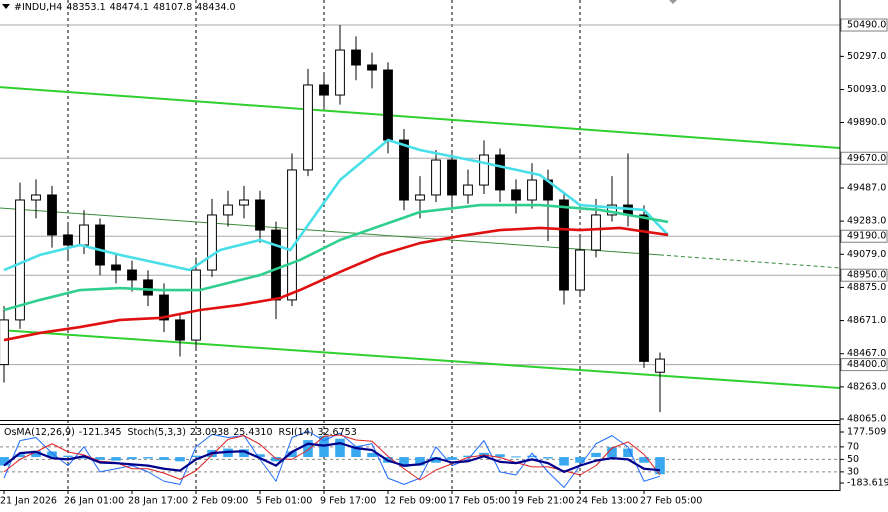  What do you see at coordinates (673, 2) in the screenshot?
I see `shift-marker` at bounding box center [673, 2].